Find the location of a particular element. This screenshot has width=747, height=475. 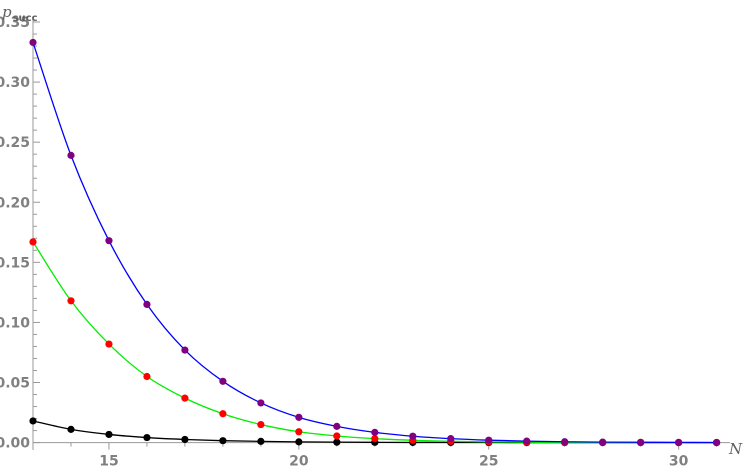

x-axis-title: N is located at coordinates (735, 449).